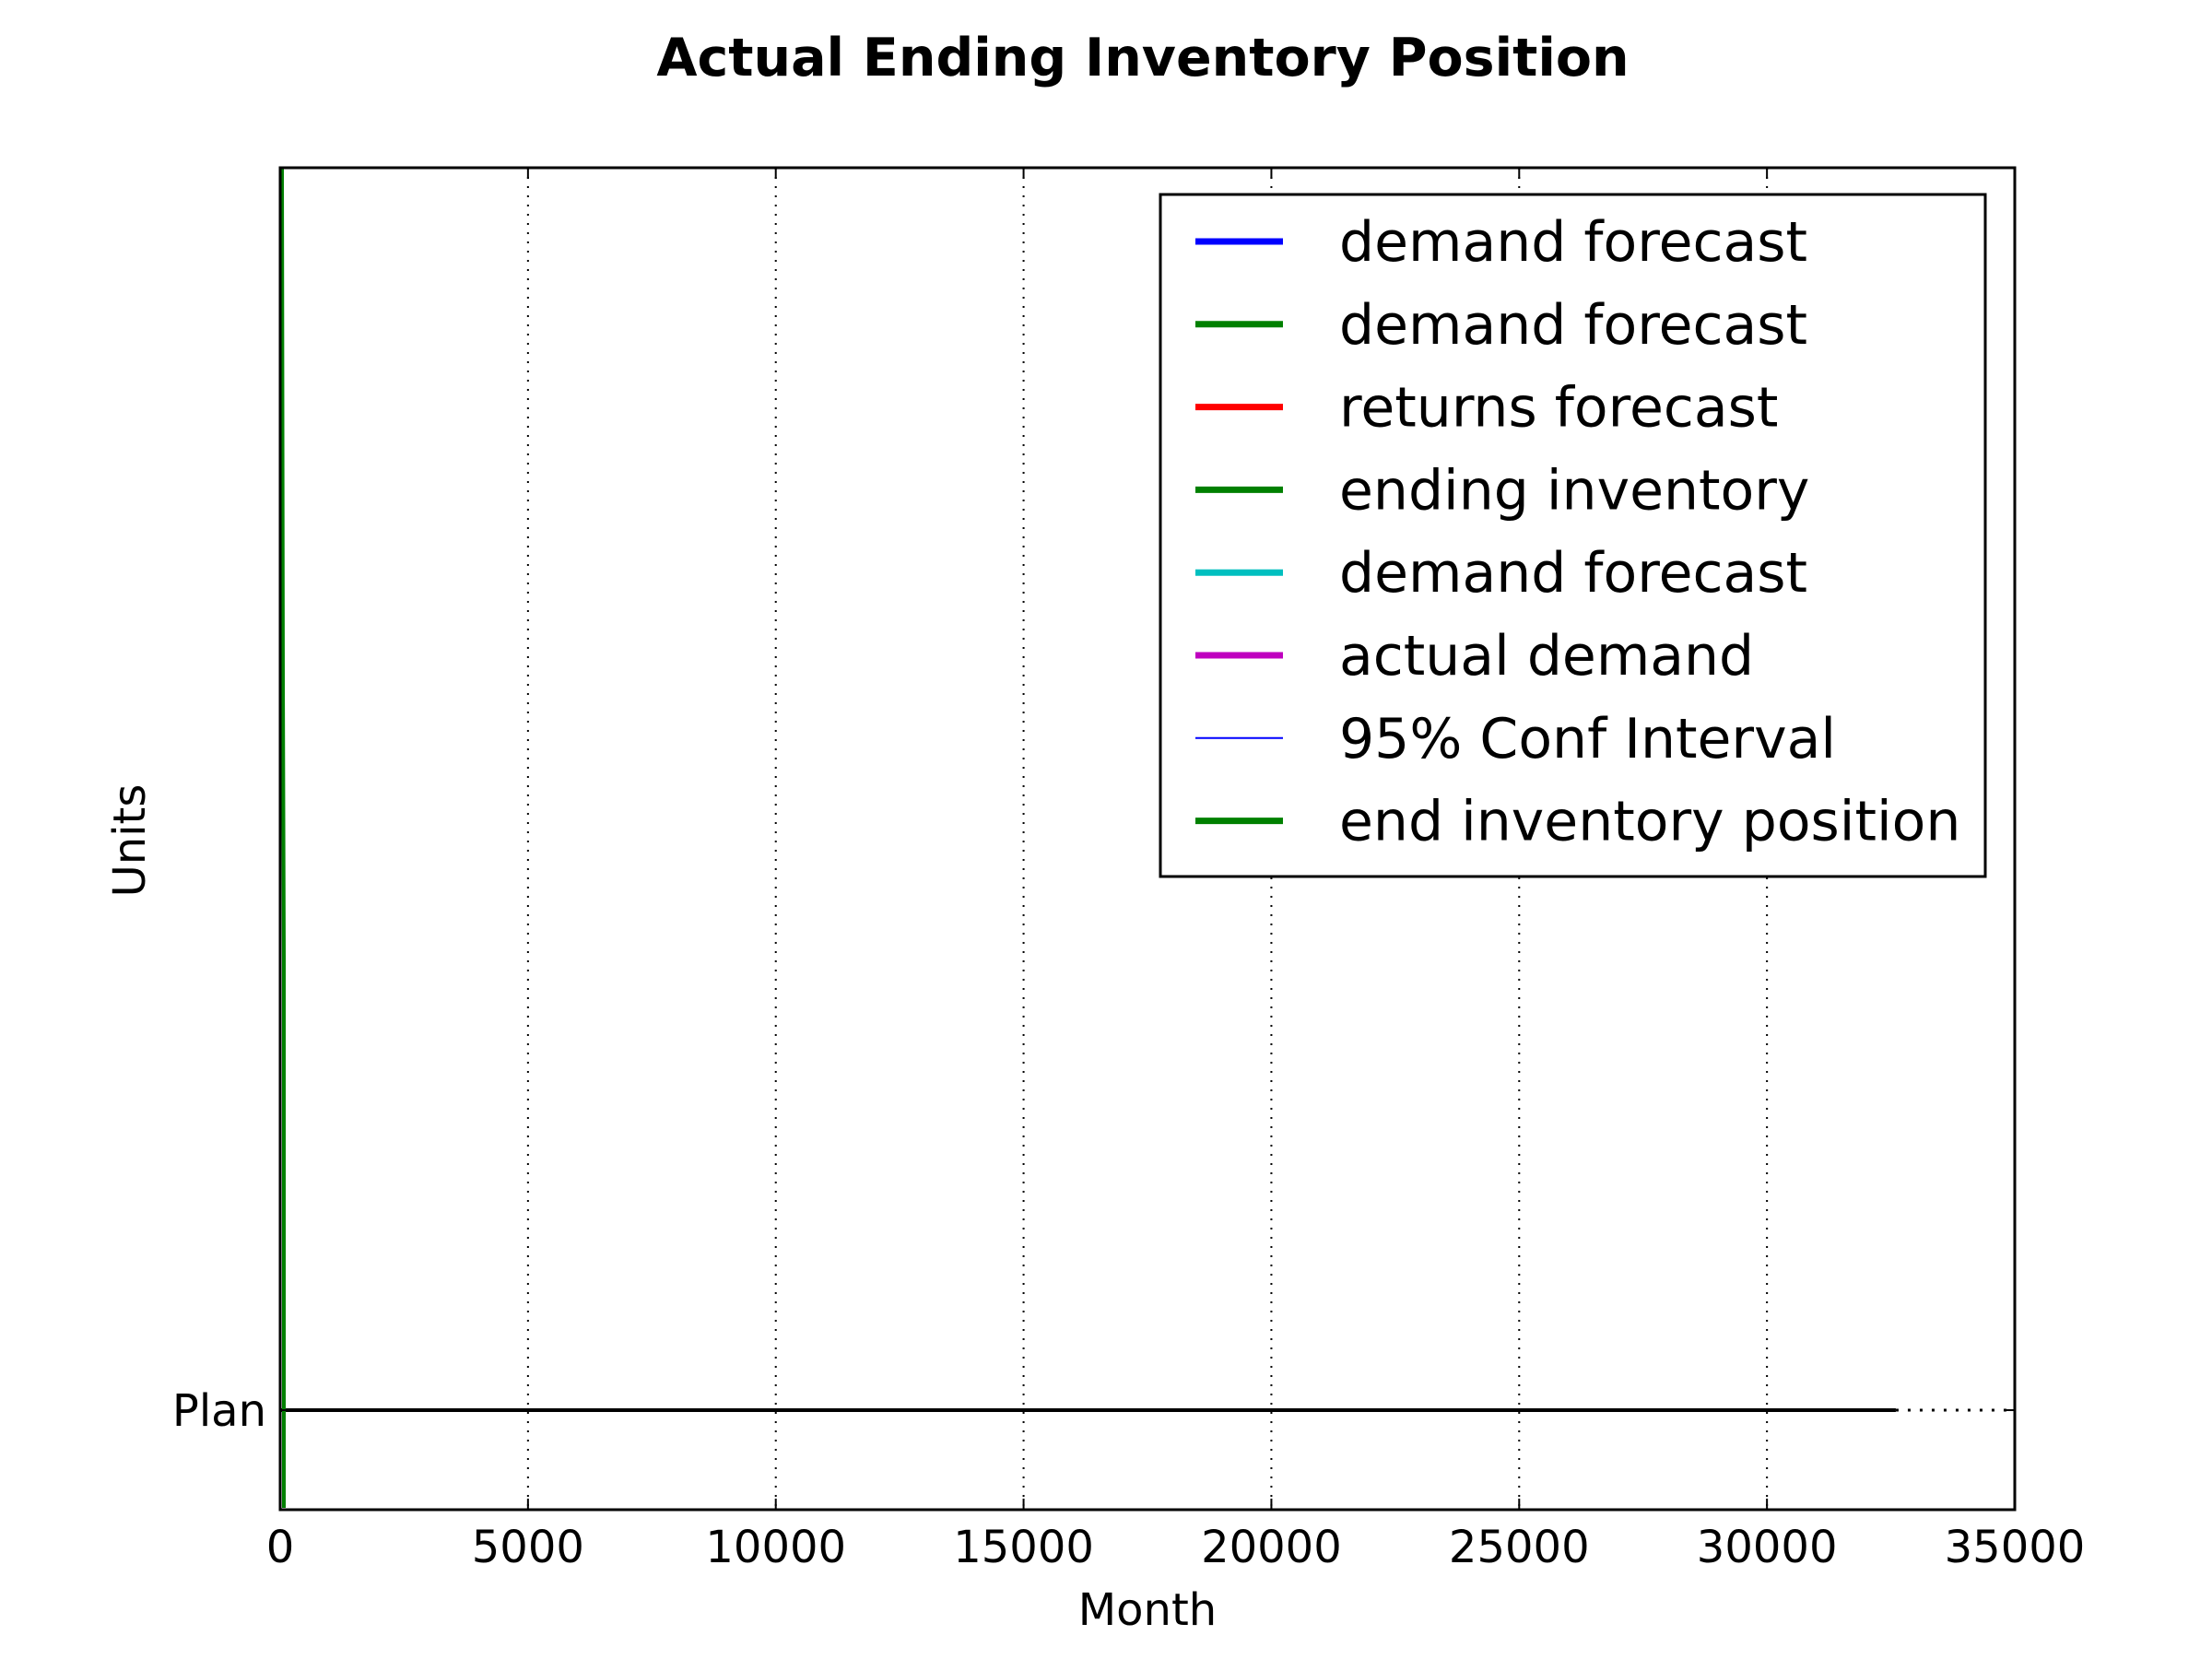 The image size is (2212, 1659). Describe the element at coordinates (1546, 656) in the screenshot. I see `legend-label: actual demand` at that location.